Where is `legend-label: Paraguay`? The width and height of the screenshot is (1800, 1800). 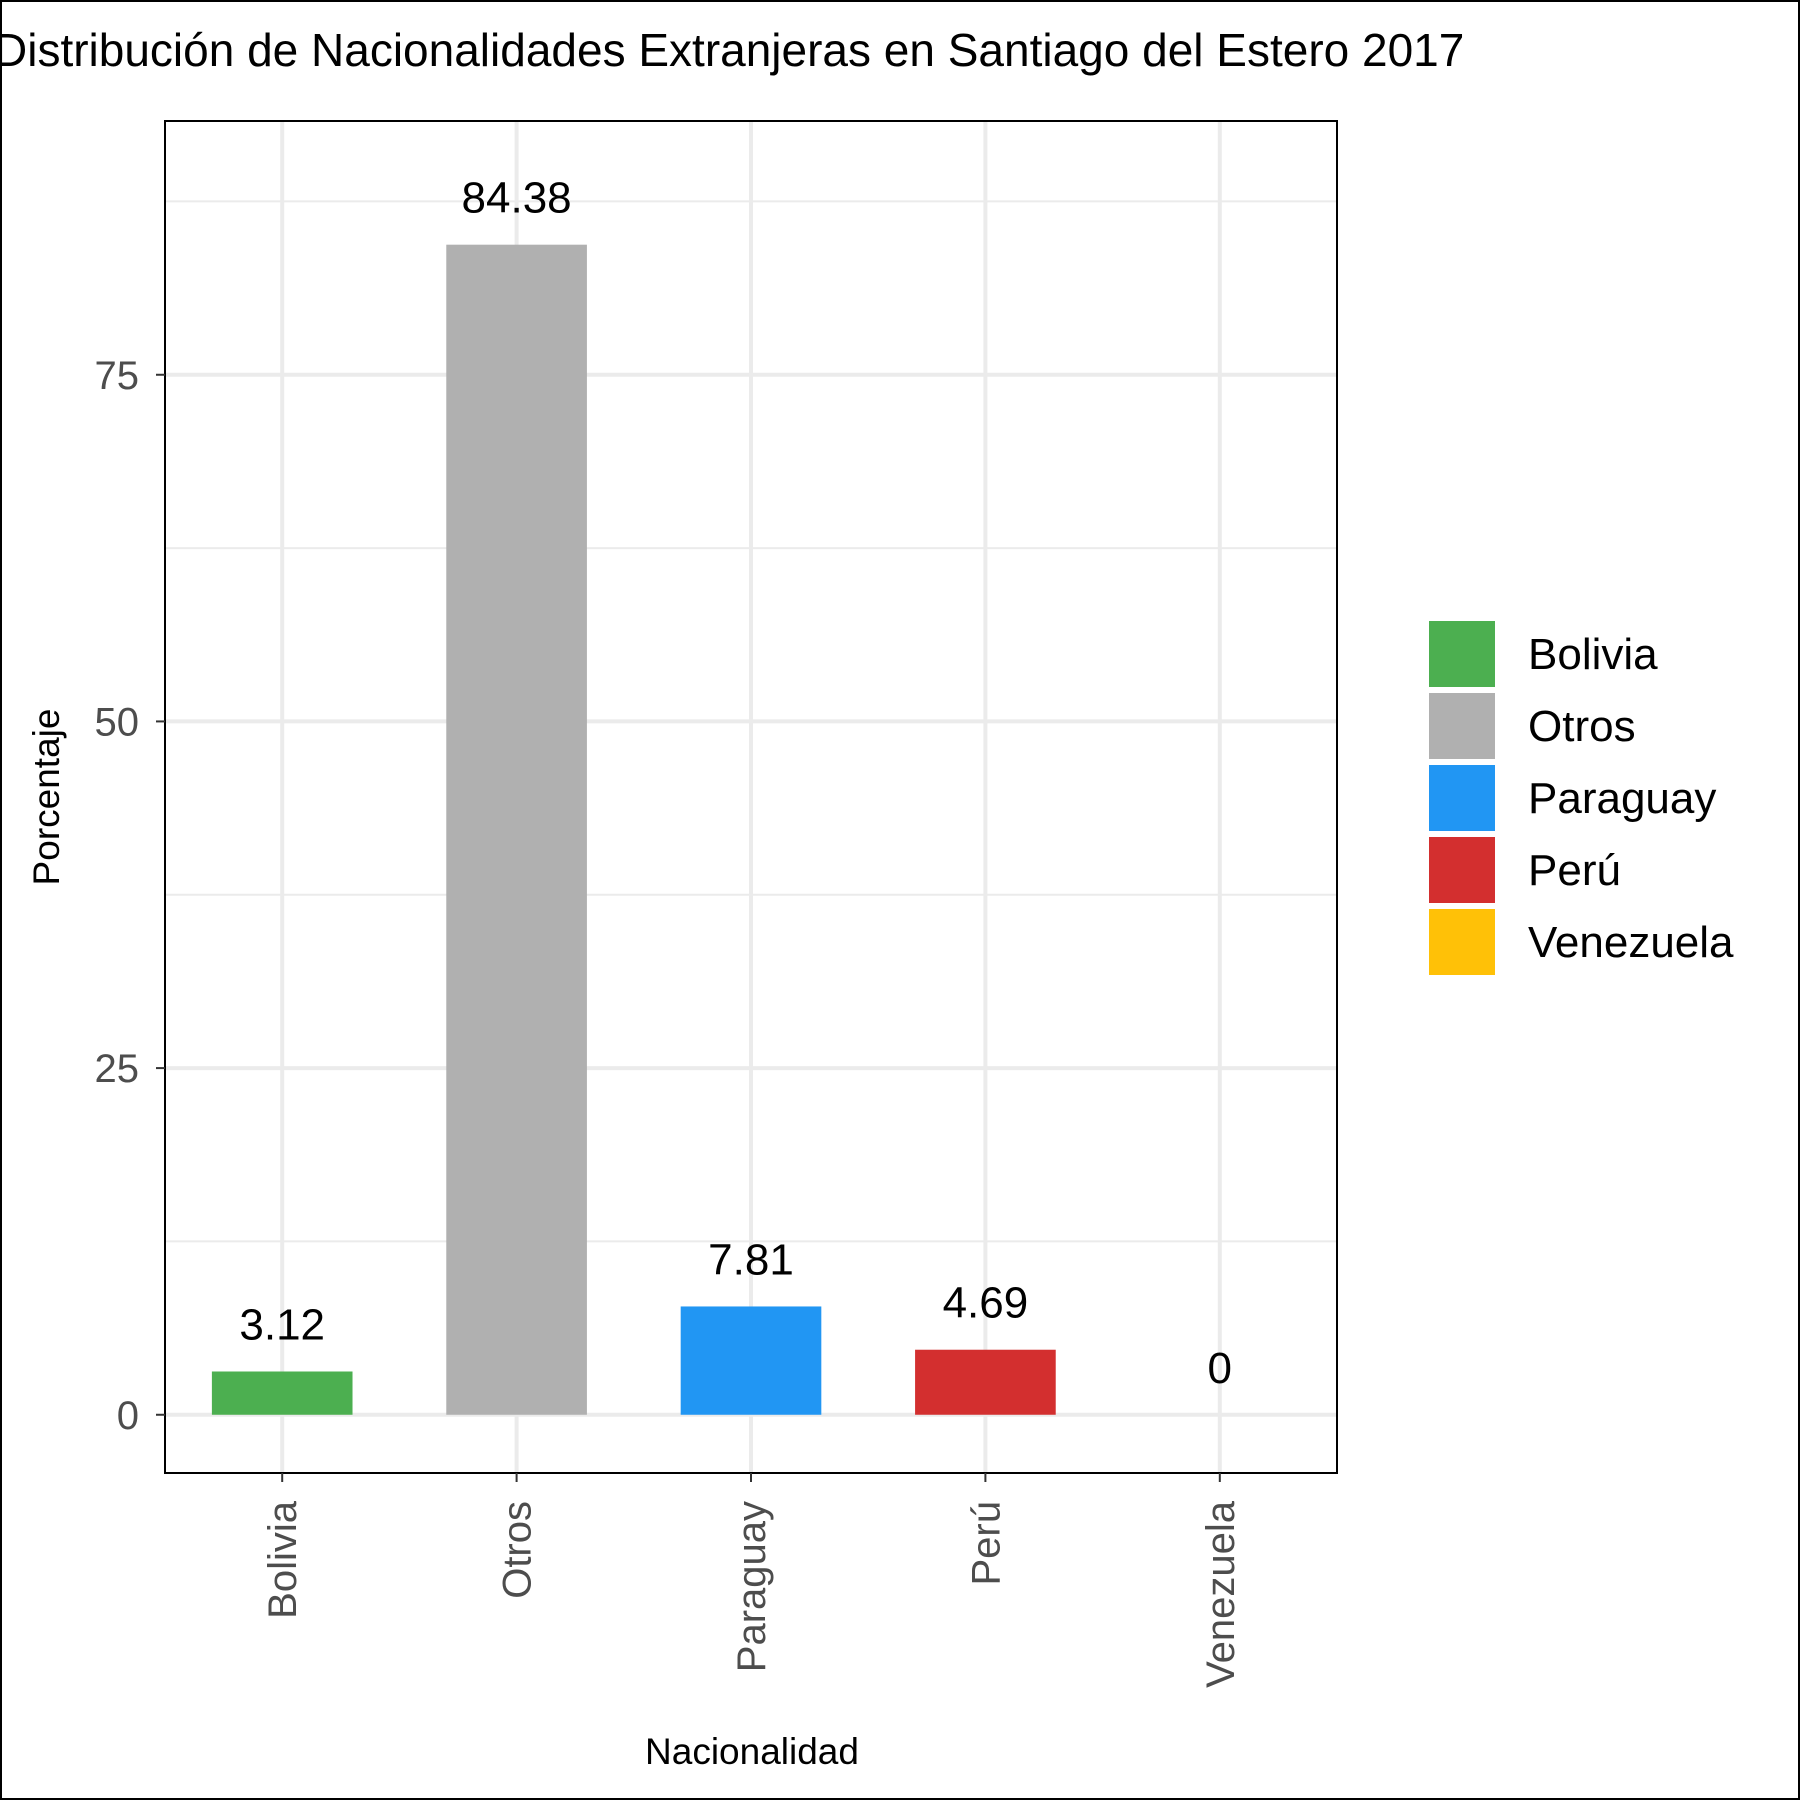 legend-label: Paraguay is located at coordinates (1622, 798).